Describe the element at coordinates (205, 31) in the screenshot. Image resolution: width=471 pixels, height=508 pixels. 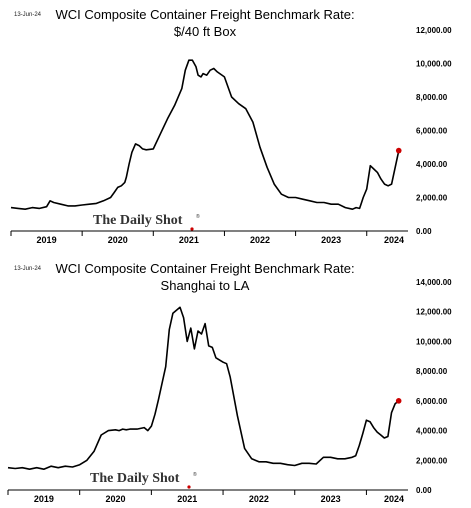
I see `chart-title-line-2: $/40 ft Box` at that location.